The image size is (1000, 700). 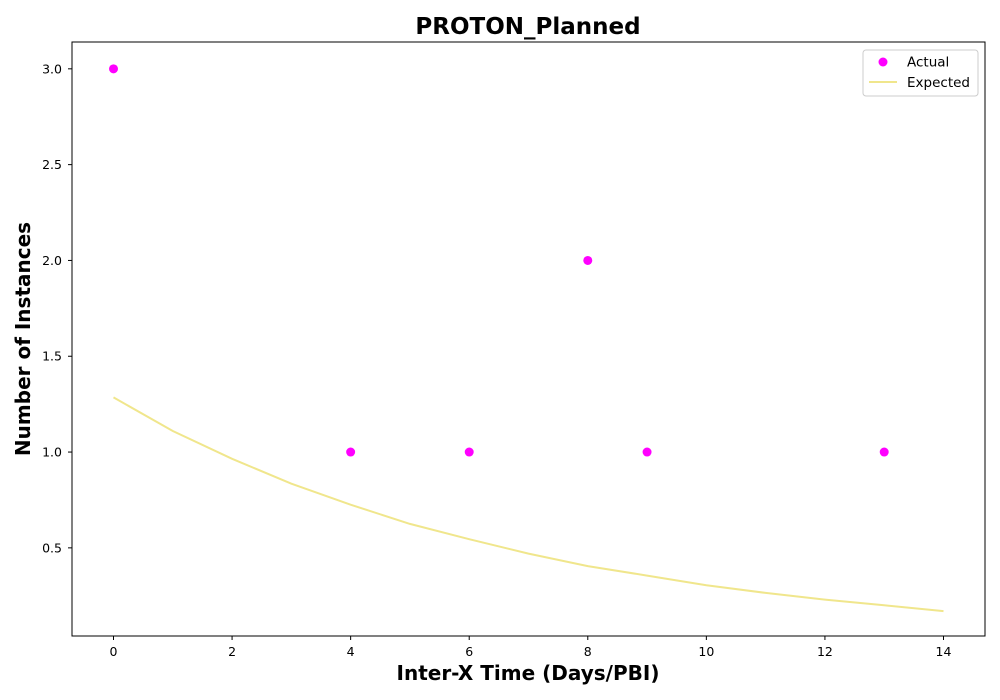 I want to click on legend-box, so click(x=920, y=73).